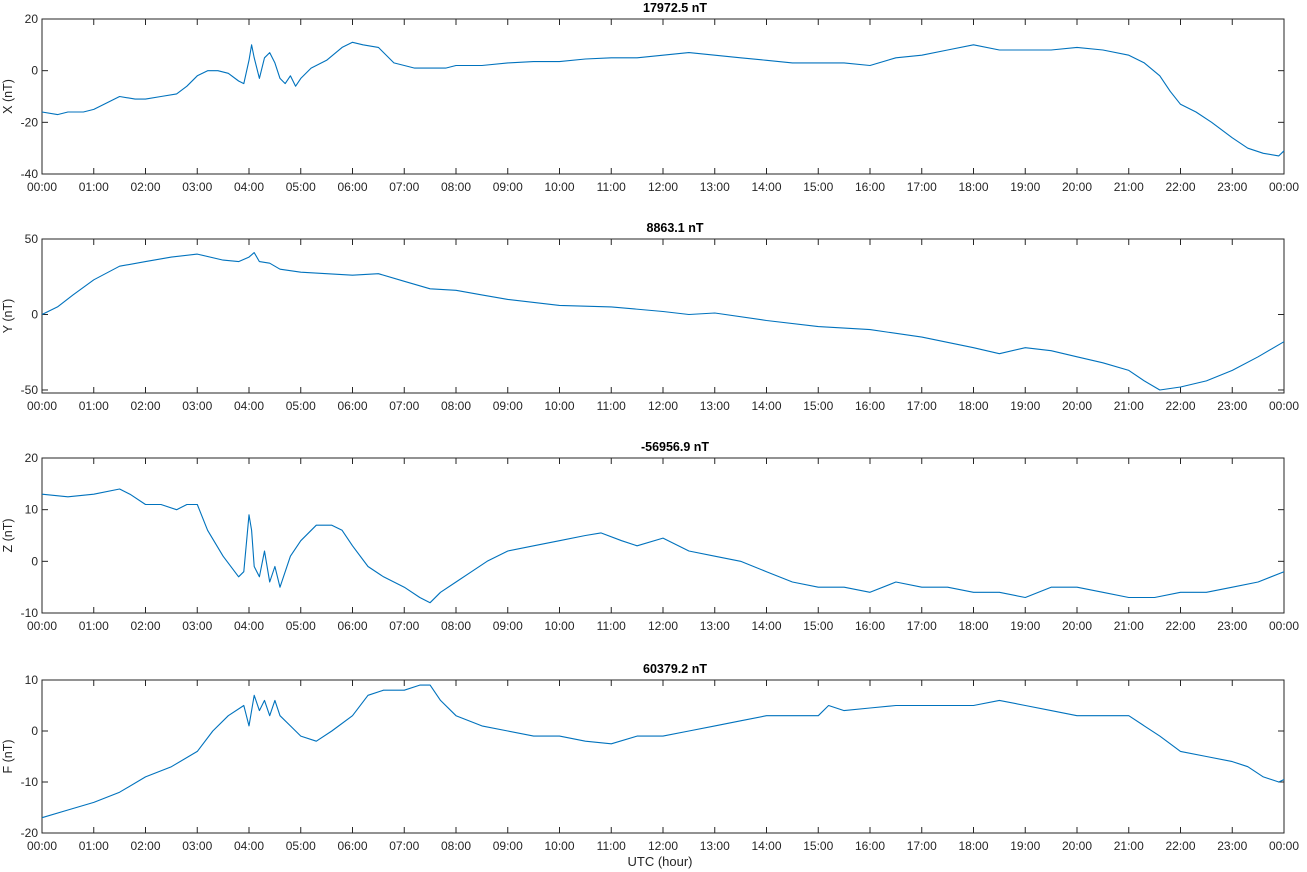 The height and width of the screenshot is (872, 1307). Describe the element at coordinates (559, 846) in the screenshot. I see `x-tick-label: 10:00` at that location.